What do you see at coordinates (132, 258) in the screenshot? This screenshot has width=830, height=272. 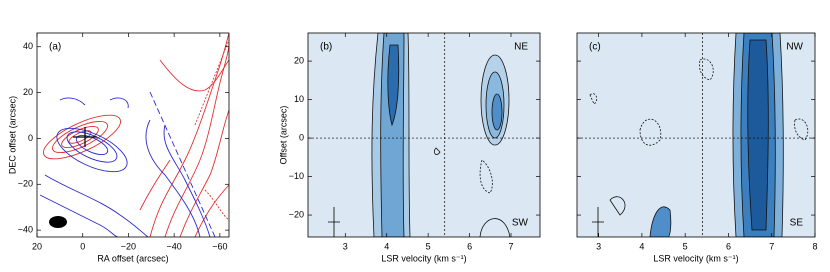 I see `x-axis-label: RA offset (arcsec)` at bounding box center [132, 258].